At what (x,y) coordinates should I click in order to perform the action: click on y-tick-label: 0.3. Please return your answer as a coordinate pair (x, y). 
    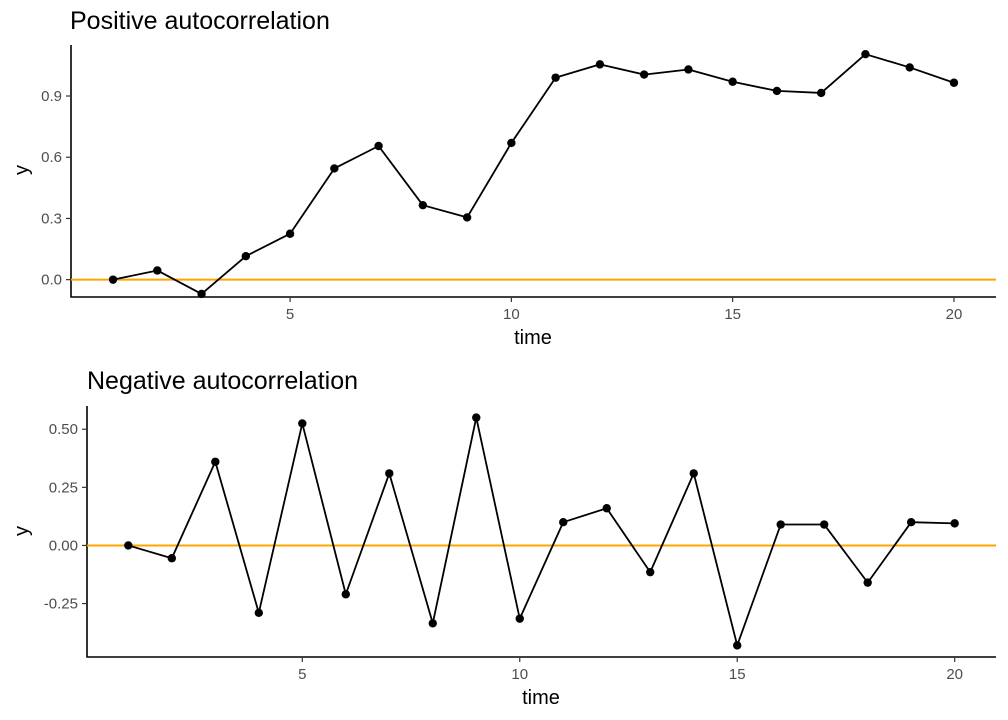
    Looking at the image, I should click on (51, 218).